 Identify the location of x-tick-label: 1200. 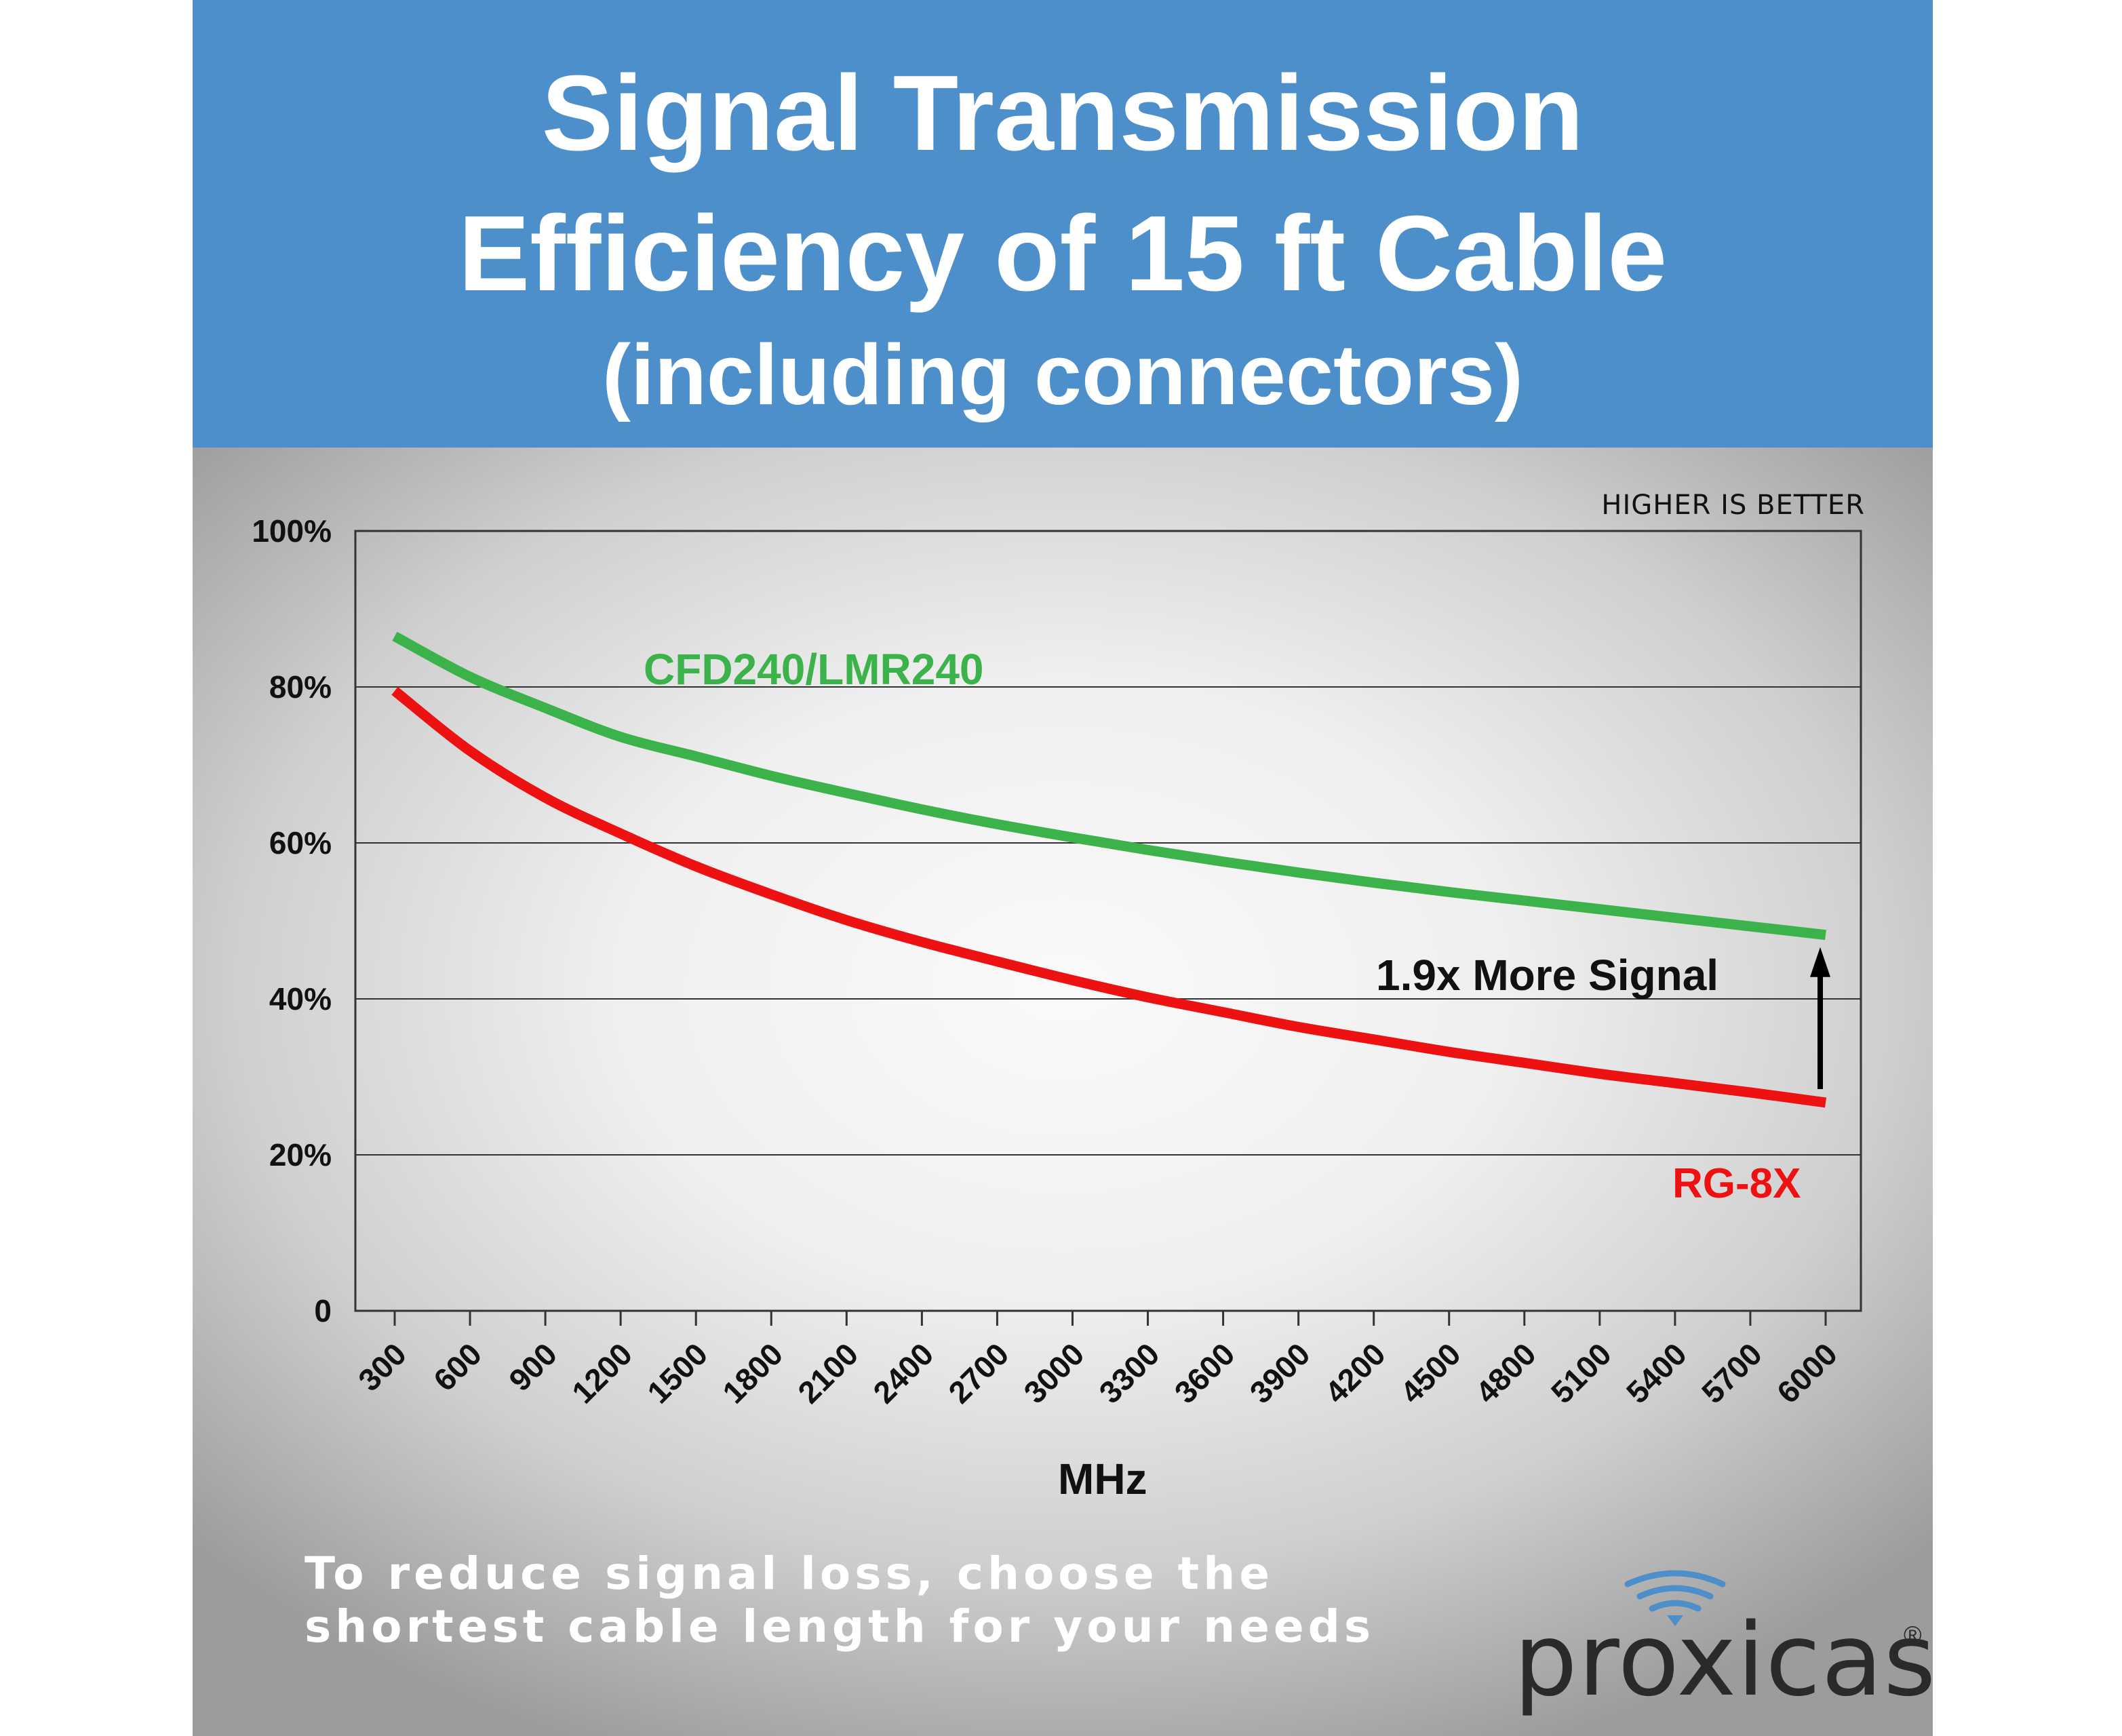
(602, 1373).